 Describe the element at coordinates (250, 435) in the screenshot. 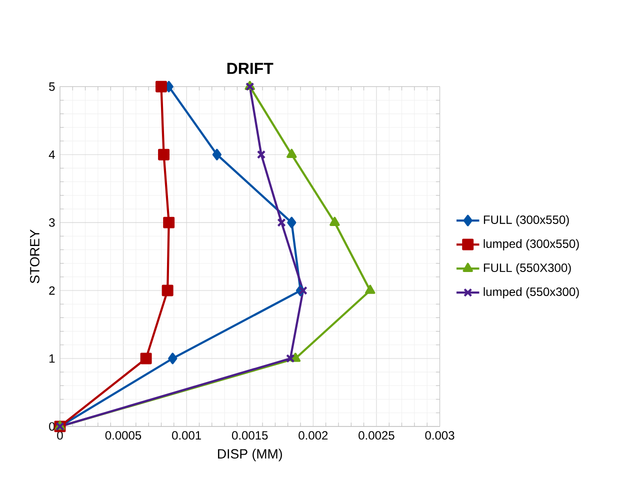

I see `x-tick-label: 0.0015` at that location.